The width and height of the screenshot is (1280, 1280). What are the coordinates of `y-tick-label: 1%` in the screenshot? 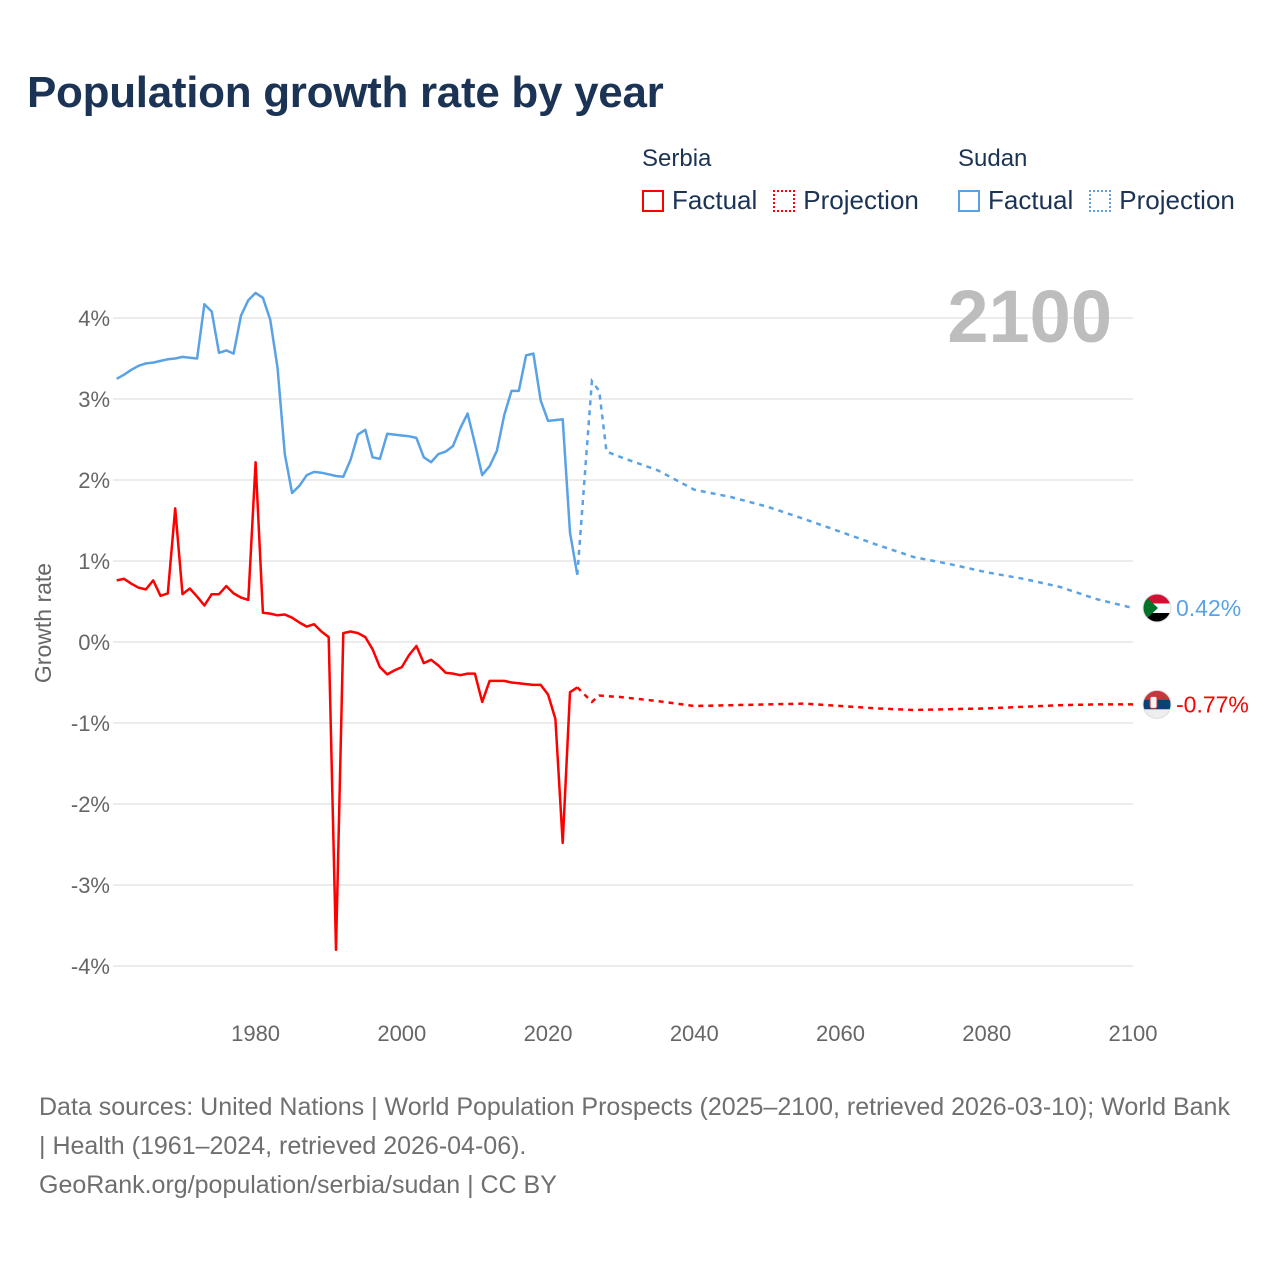 It's located at (94, 561).